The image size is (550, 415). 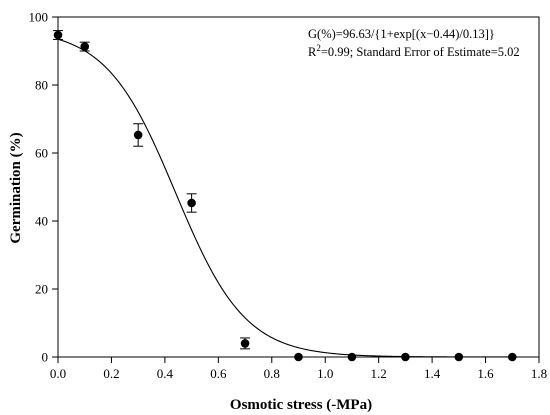 I want to click on r2-annotation: R2=0.99; Standard Error of Estimate=5.02, so click(x=414, y=51).